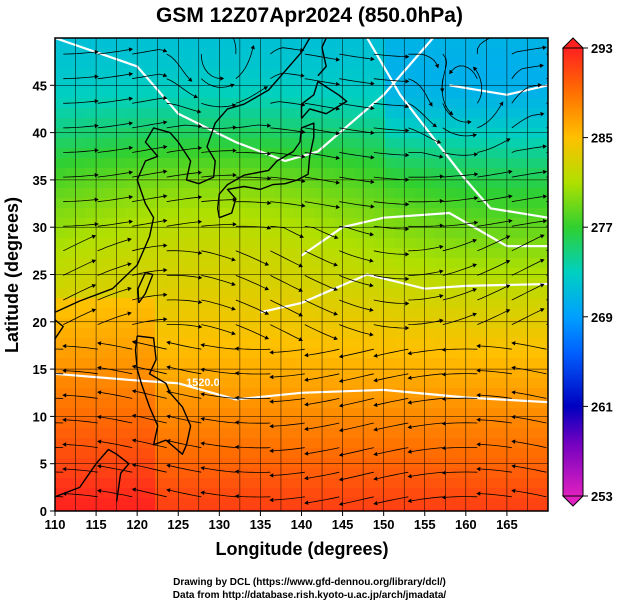 This screenshot has width=619, height=605. What do you see at coordinates (92, 475) in the screenshot?
I see `coastline` at bounding box center [92, 475].